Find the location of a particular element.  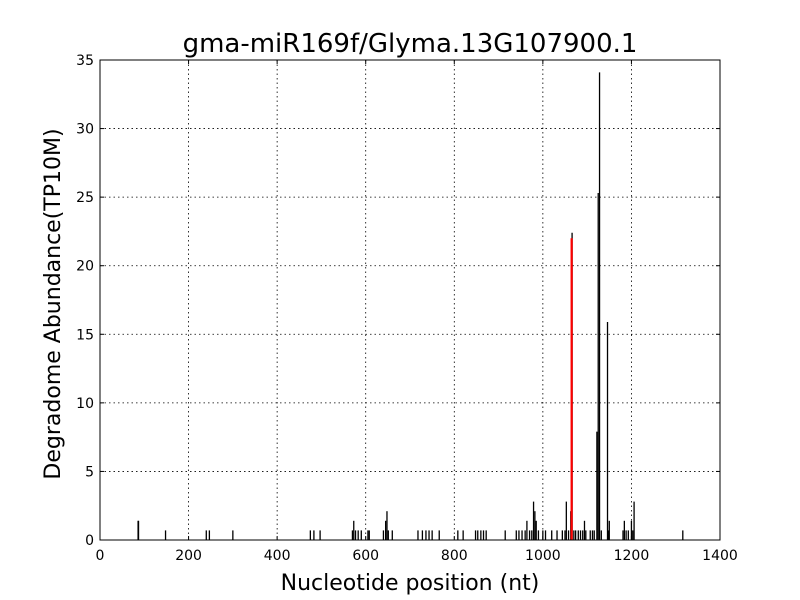

x-tick-label: 1000 is located at coordinates (543, 556).